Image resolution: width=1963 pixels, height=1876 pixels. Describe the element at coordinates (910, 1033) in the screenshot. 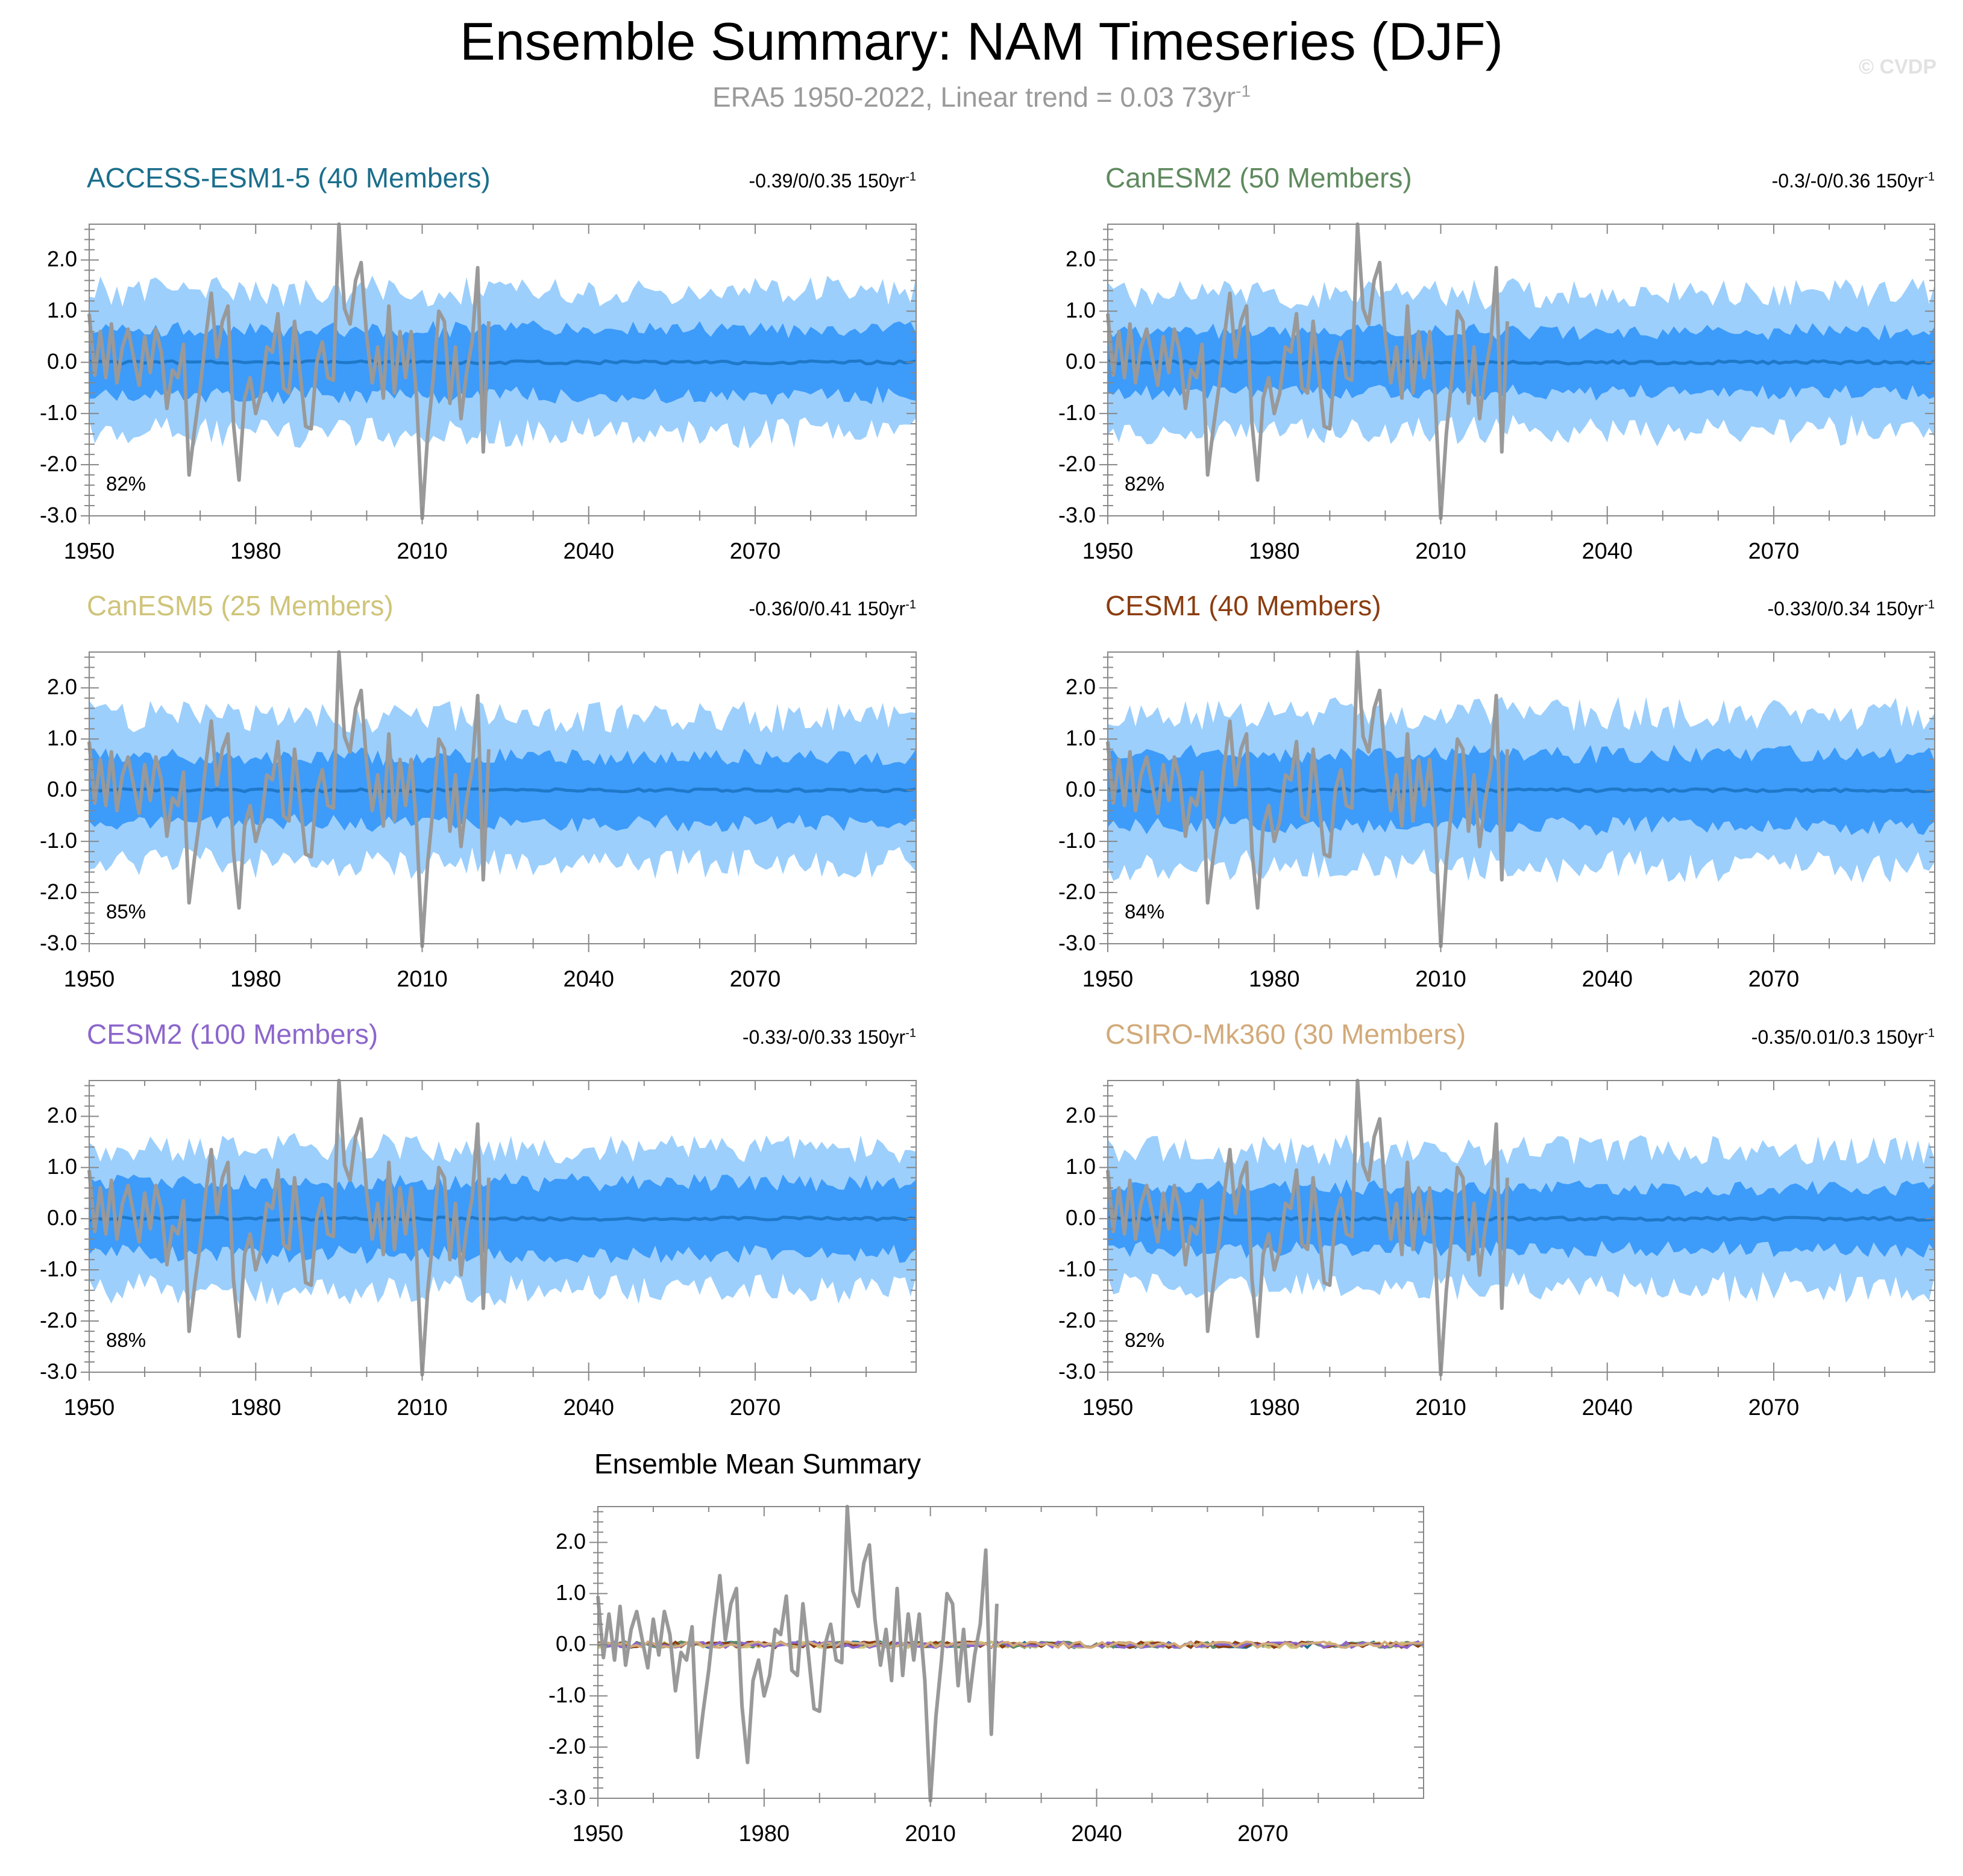

I see `panel-5-stat-sup: -1` at that location.